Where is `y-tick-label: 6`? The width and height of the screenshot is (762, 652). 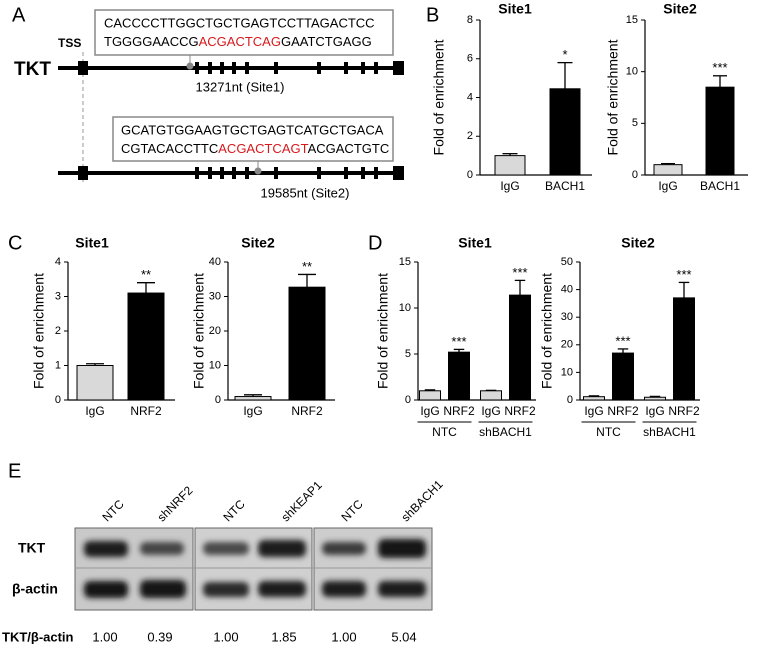 y-tick-label: 6 is located at coordinates (470, 59).